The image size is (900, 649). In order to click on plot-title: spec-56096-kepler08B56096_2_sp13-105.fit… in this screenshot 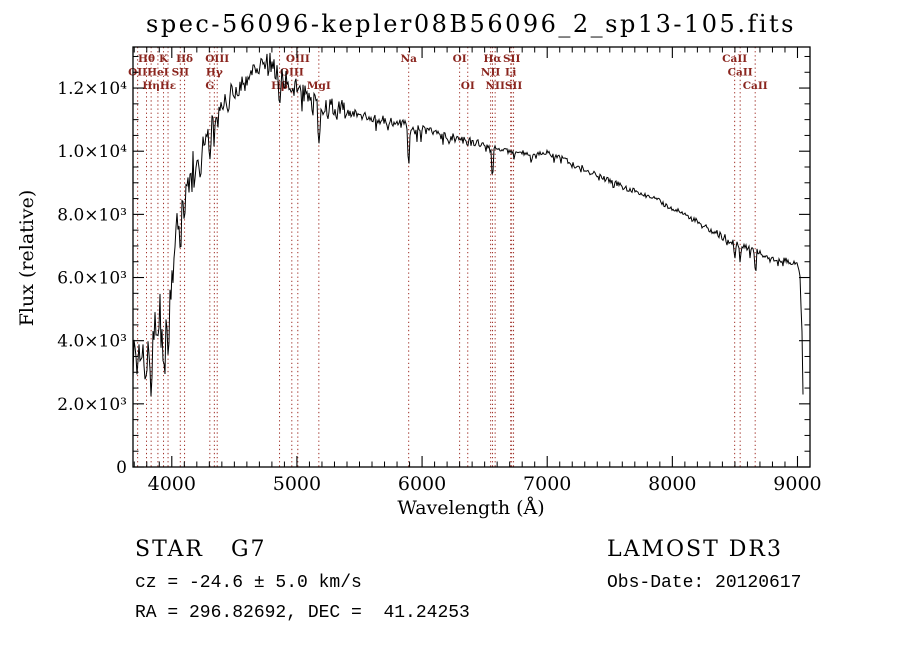, I will do `click(471, 24)`.